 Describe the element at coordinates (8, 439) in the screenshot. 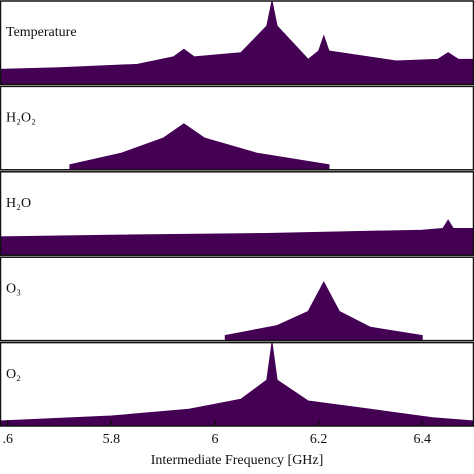

I see `x-tick-label: .6` at that location.